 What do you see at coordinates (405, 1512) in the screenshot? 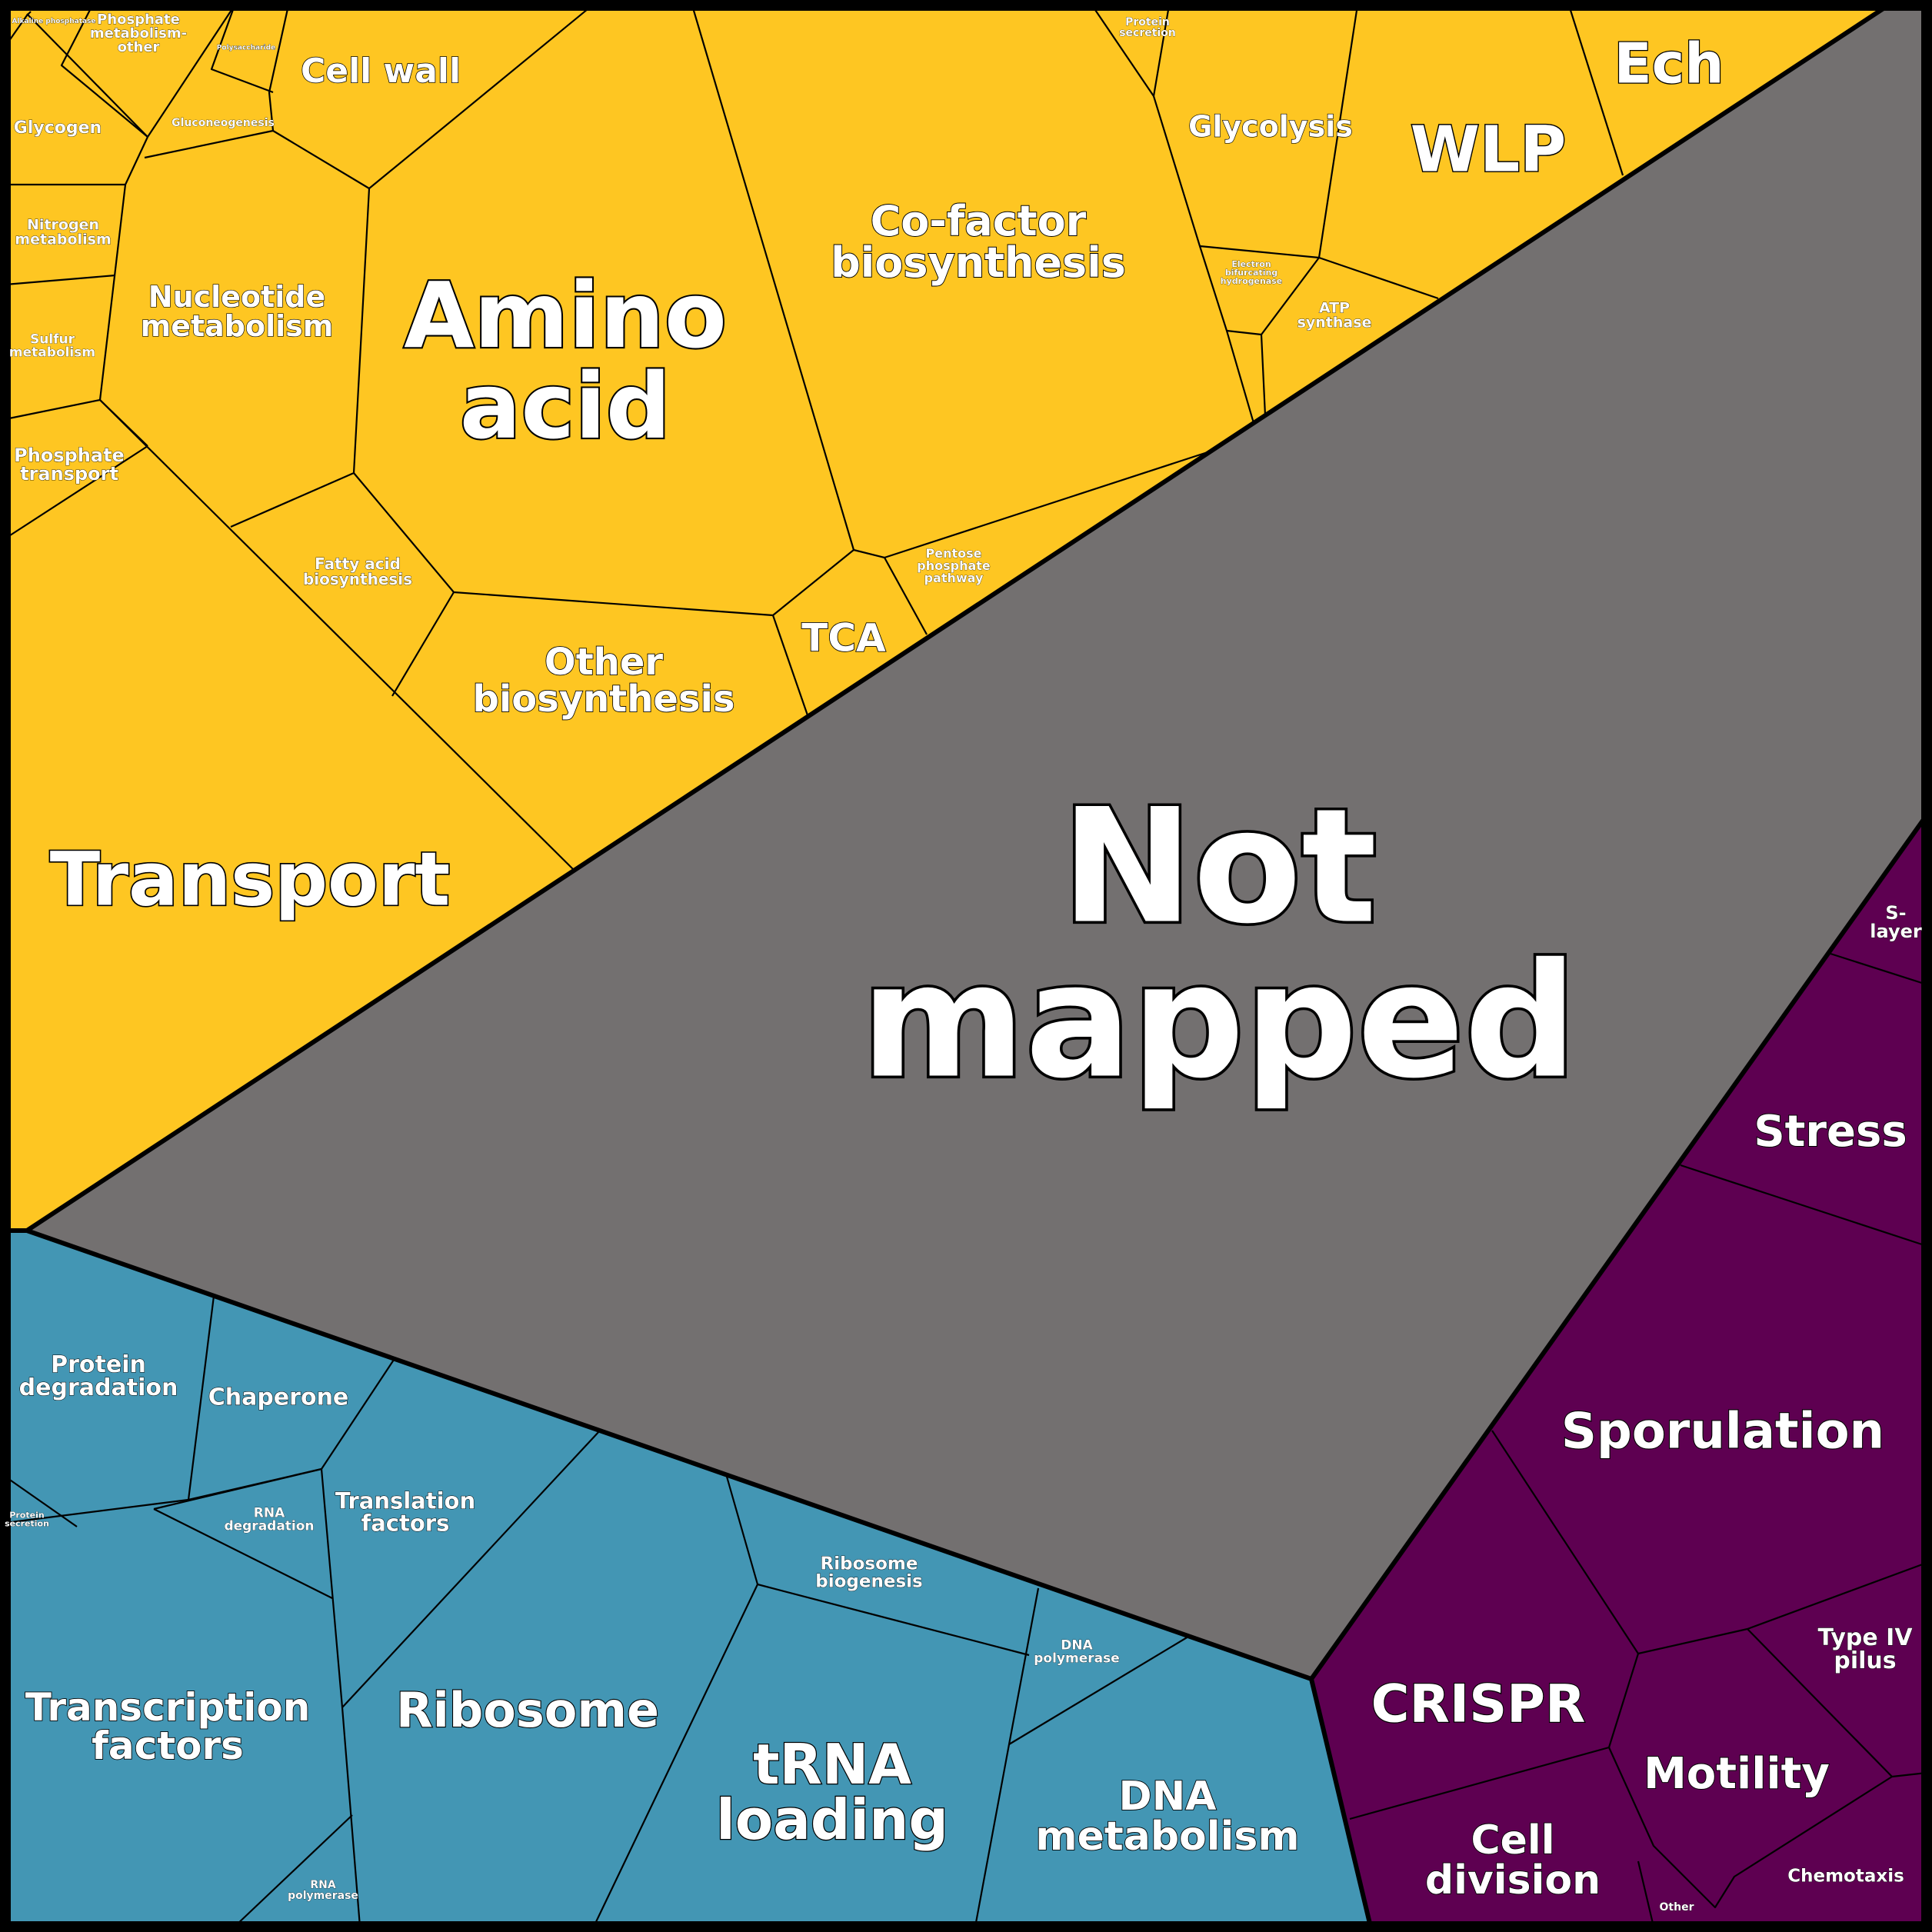
I see `label-translation-factors: Translation factors` at bounding box center [405, 1512].